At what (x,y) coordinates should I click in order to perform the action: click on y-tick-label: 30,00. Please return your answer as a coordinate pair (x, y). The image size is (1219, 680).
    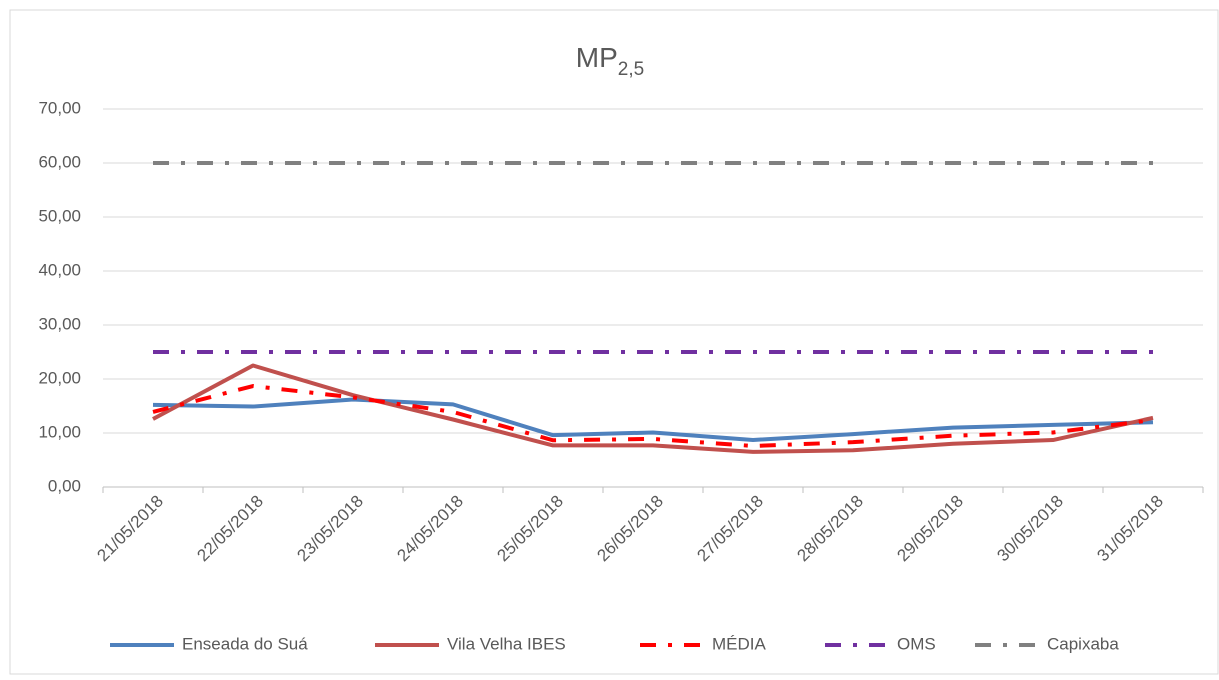
    Looking at the image, I should click on (59, 323).